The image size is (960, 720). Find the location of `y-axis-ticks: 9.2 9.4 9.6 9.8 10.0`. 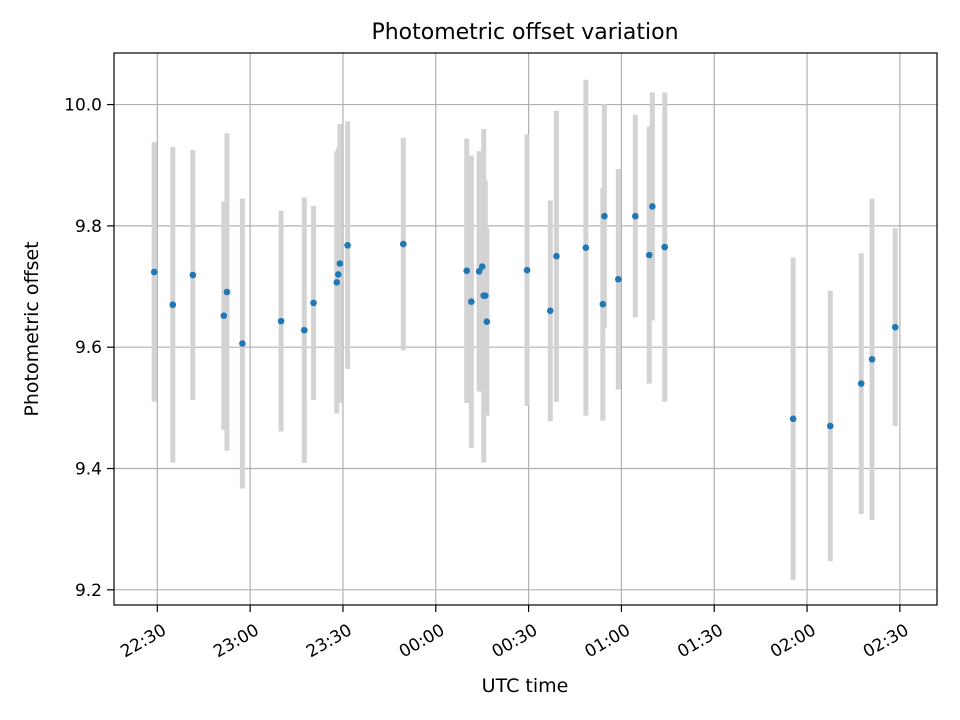

y-axis-ticks: 9.2 9.4 9.6 9.8 10.0 is located at coordinates (89, 348).